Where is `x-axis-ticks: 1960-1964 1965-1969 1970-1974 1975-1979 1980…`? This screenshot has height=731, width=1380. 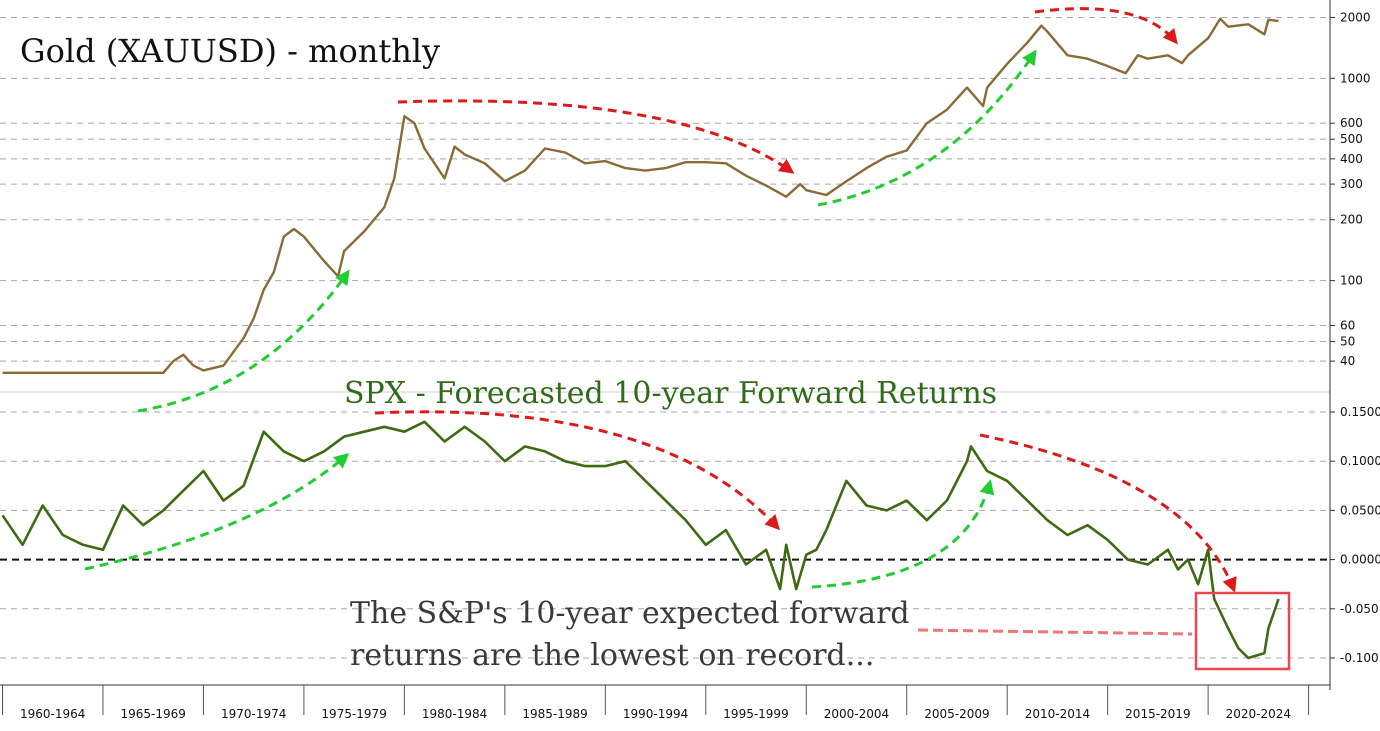 x-axis-ticks: 1960-1964 1965-1969 1970-1974 1975-1979 1980… is located at coordinates (656, 703).